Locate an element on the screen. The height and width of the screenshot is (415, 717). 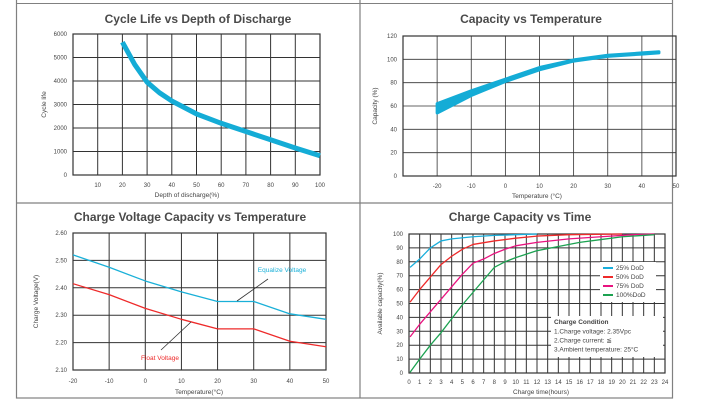
x-tick-label: 3 is located at coordinates (441, 383).